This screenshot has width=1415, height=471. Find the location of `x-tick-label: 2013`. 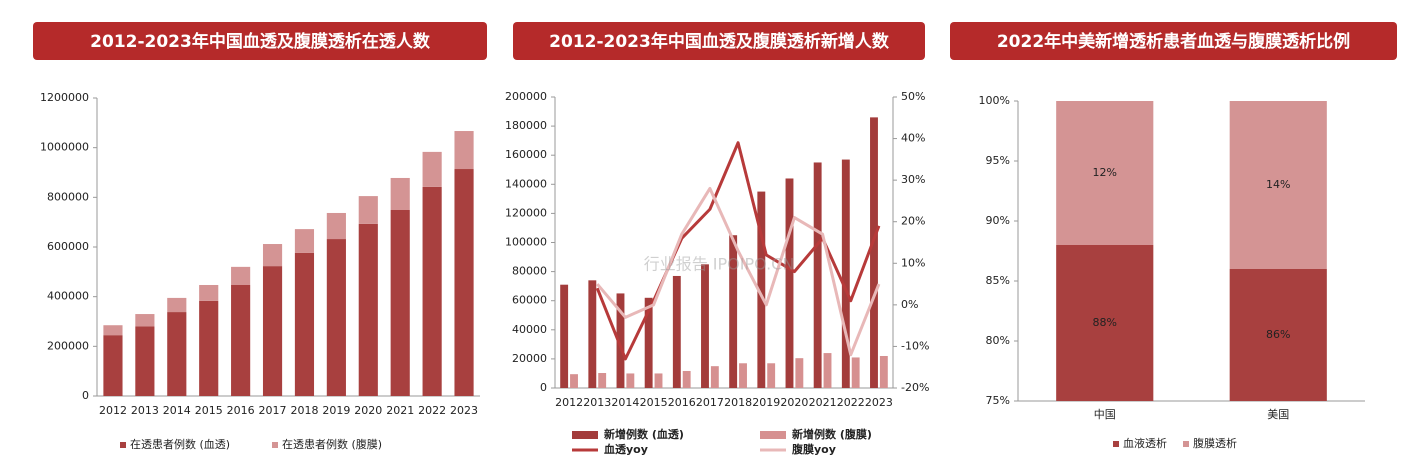

x-tick-label: 2013 is located at coordinates (597, 402).